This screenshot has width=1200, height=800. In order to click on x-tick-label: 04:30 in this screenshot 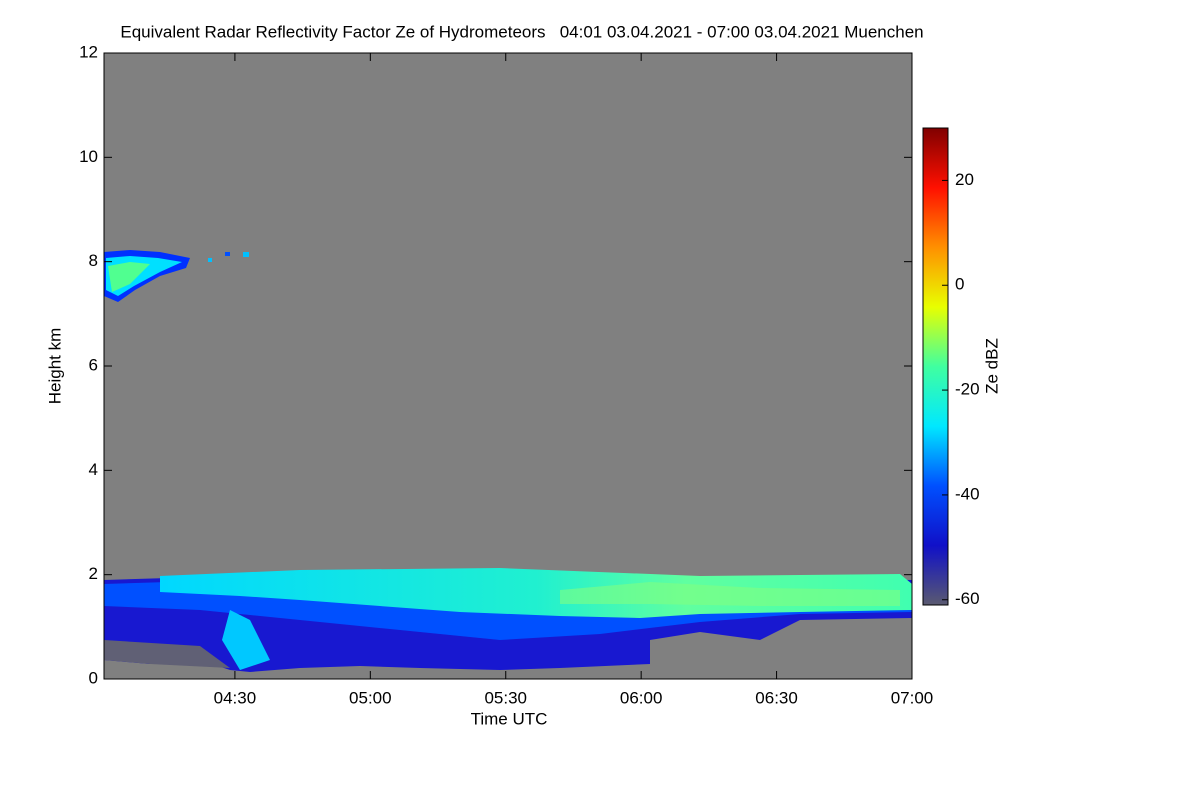, I will do `click(235, 697)`.